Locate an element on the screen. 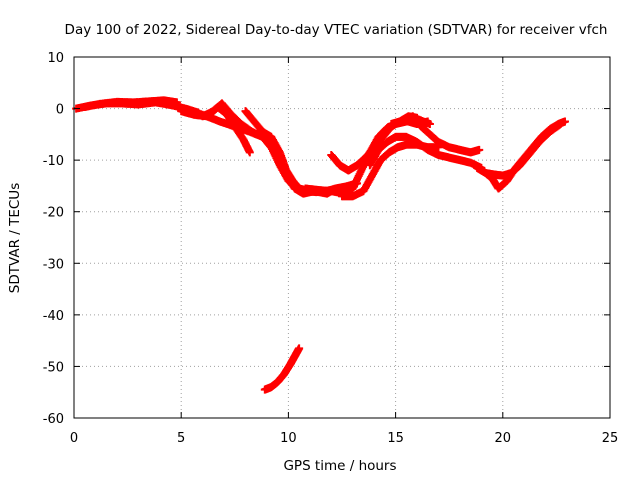 This screenshot has height=480, width=640. series-sat-e is located at coordinates (259, 152).